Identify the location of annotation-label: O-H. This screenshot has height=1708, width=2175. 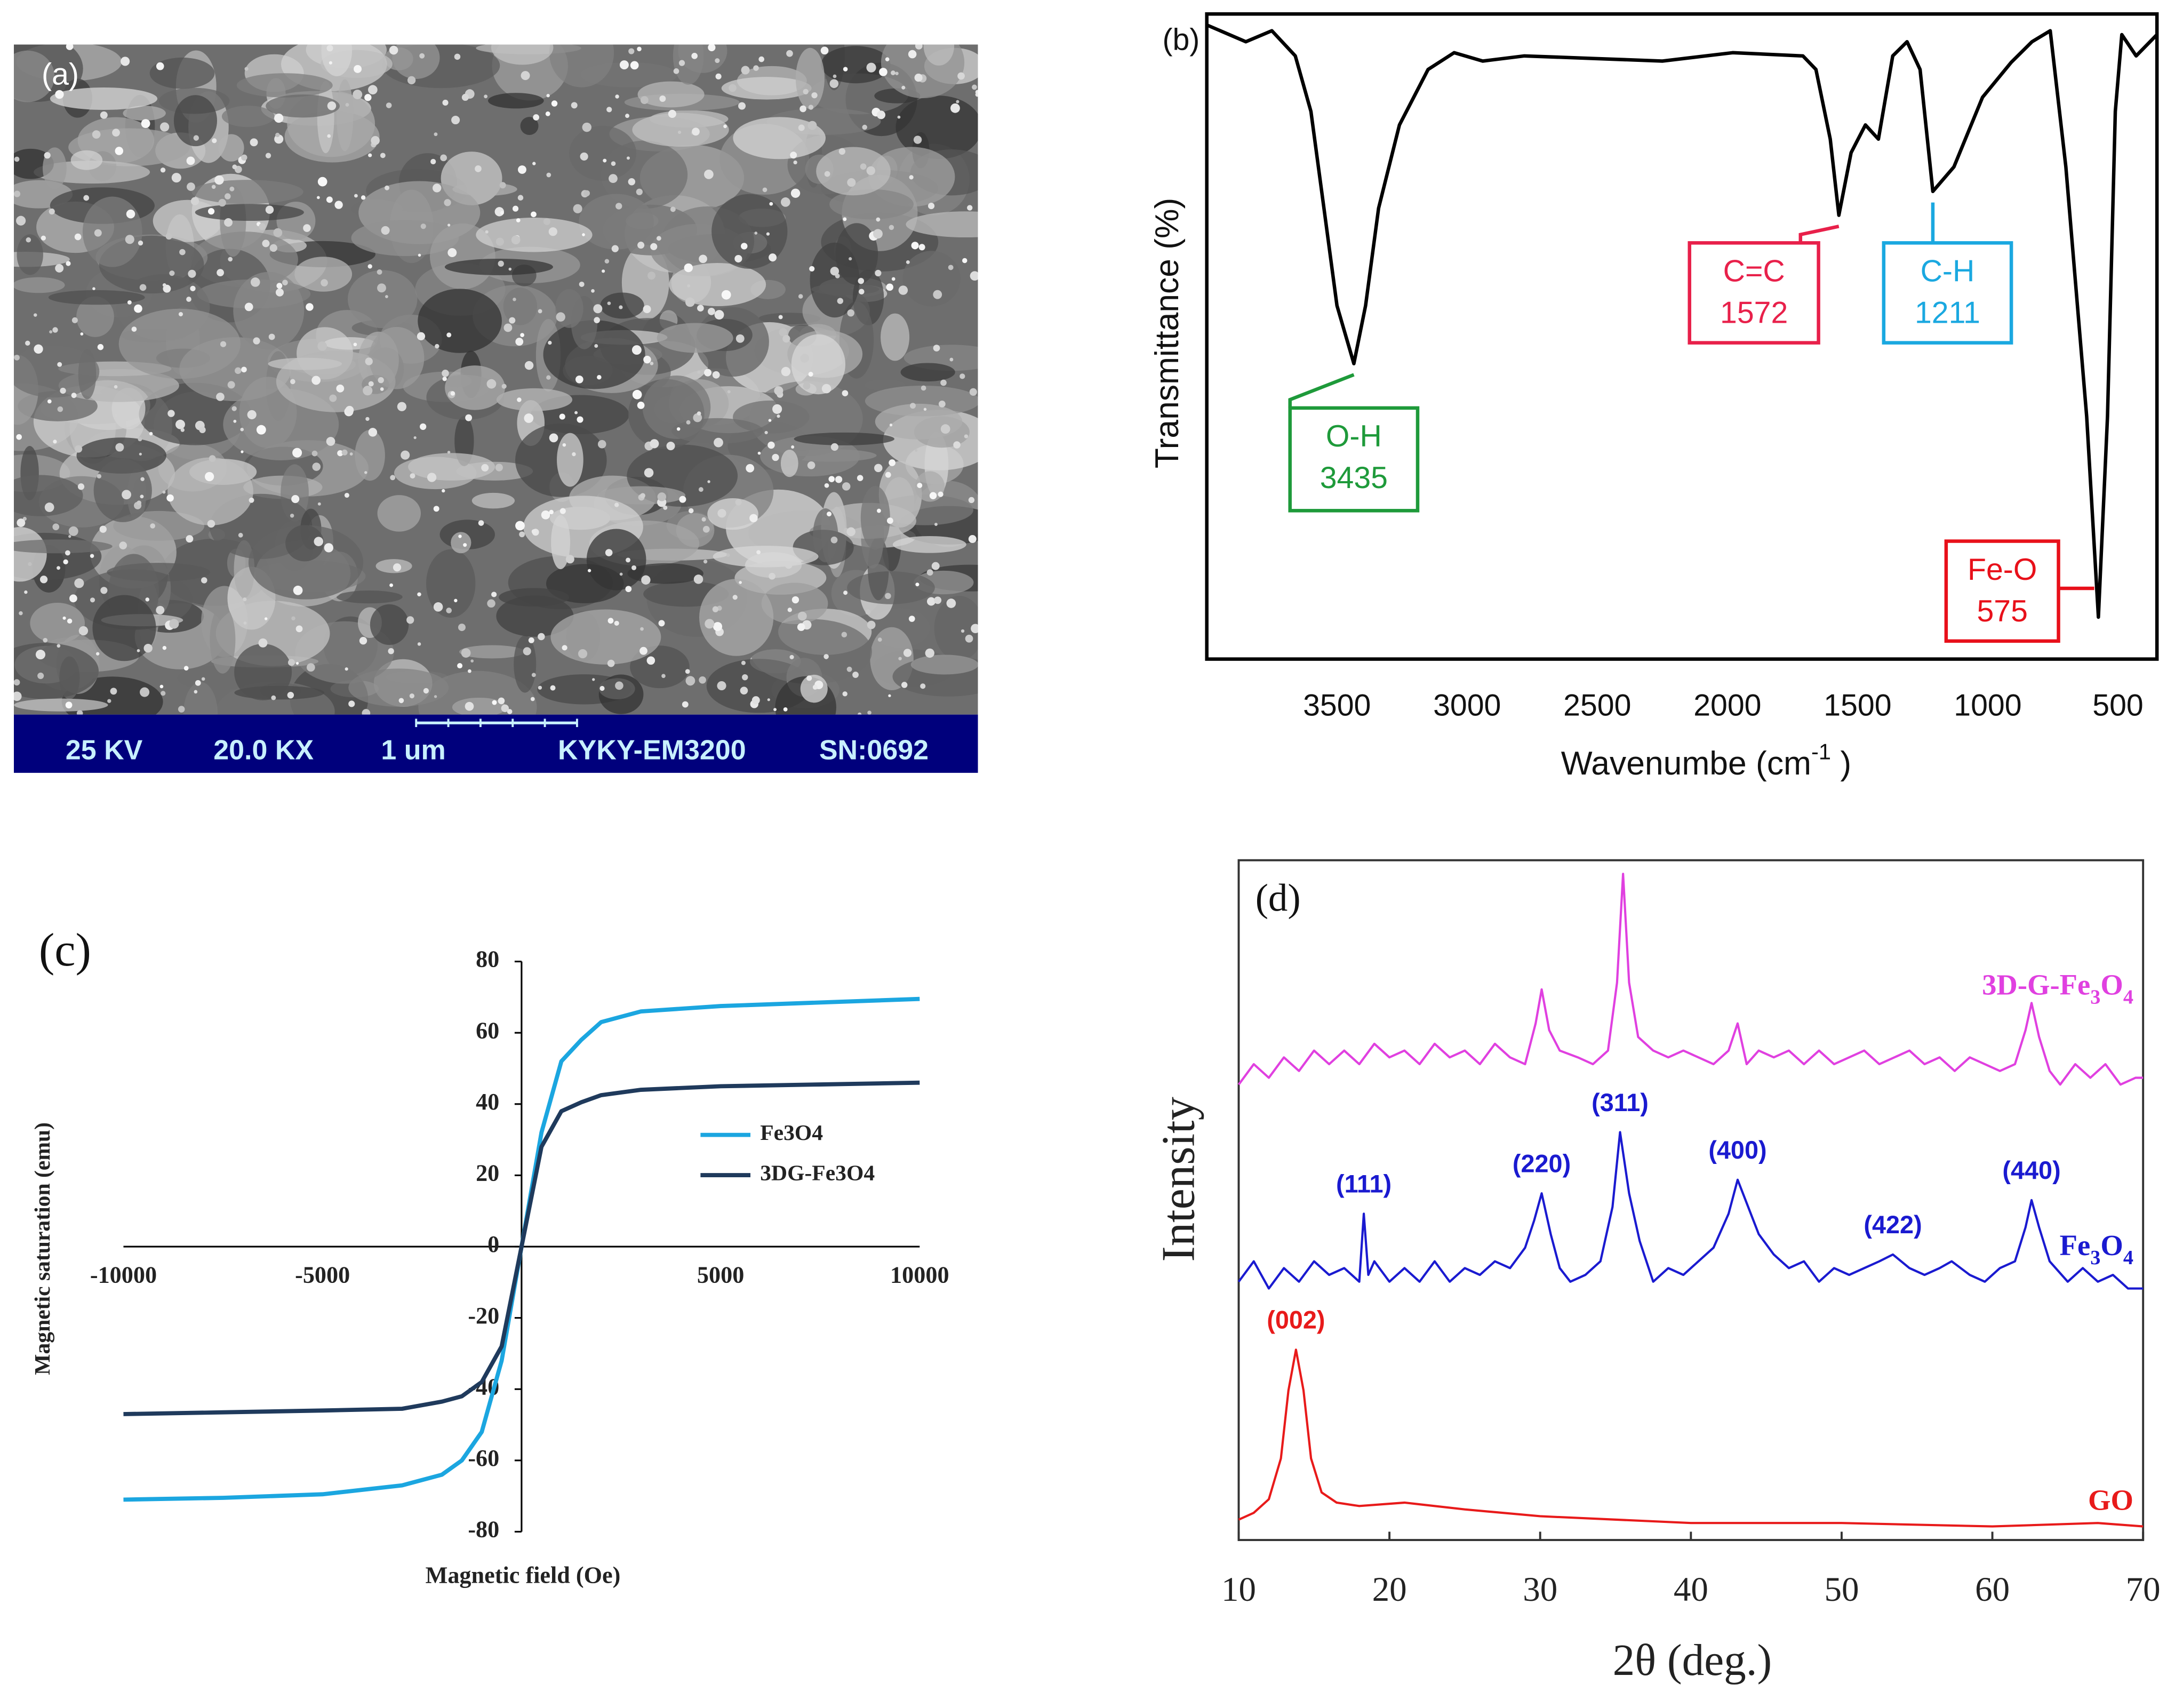
(1354, 436).